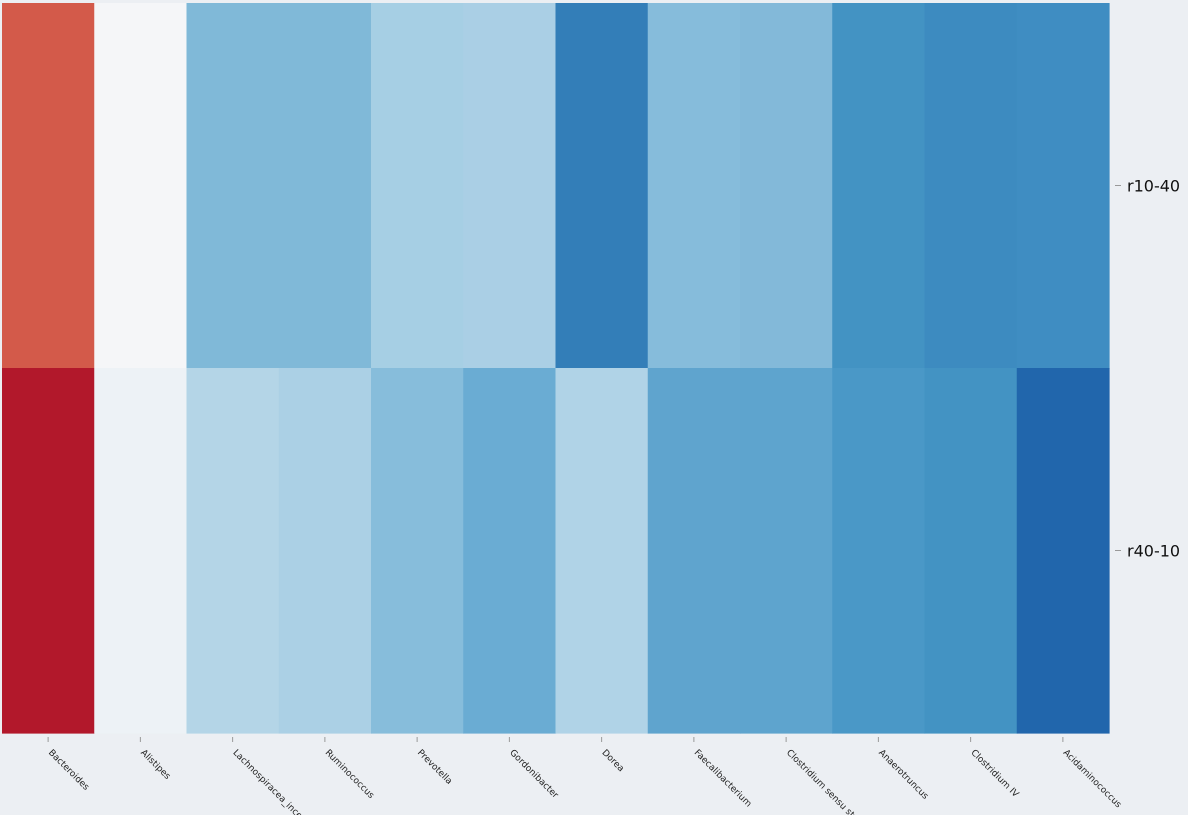  I want to click on y-tick-label: r10-40, so click(1153, 186).